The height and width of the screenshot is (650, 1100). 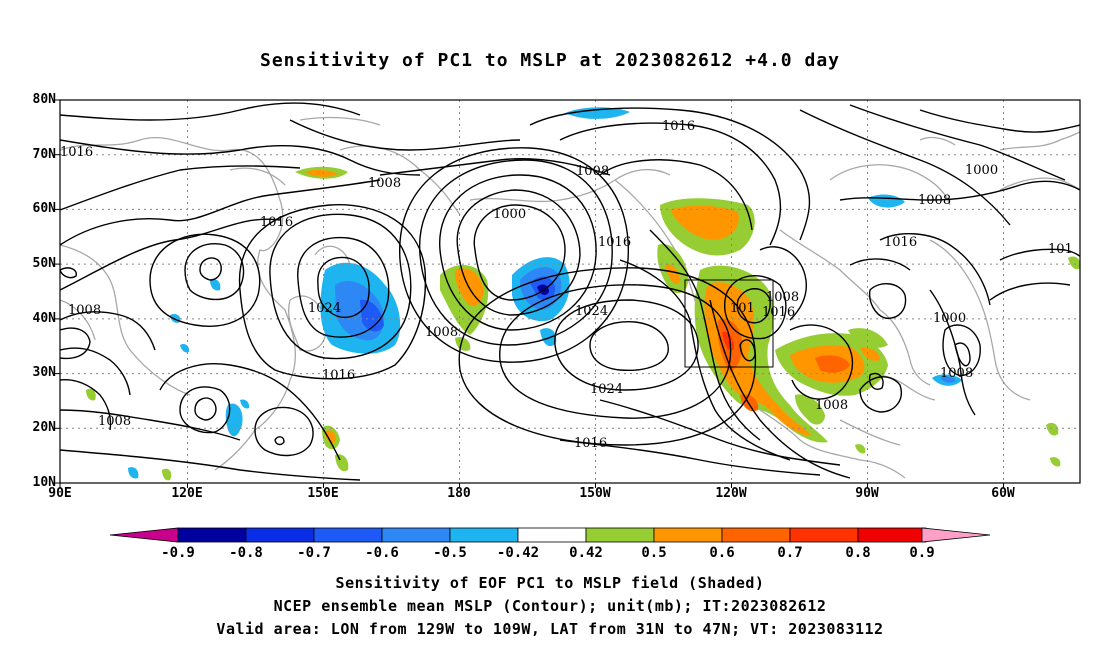 I want to click on lon-tick-label: 150W, so click(x=595, y=493).